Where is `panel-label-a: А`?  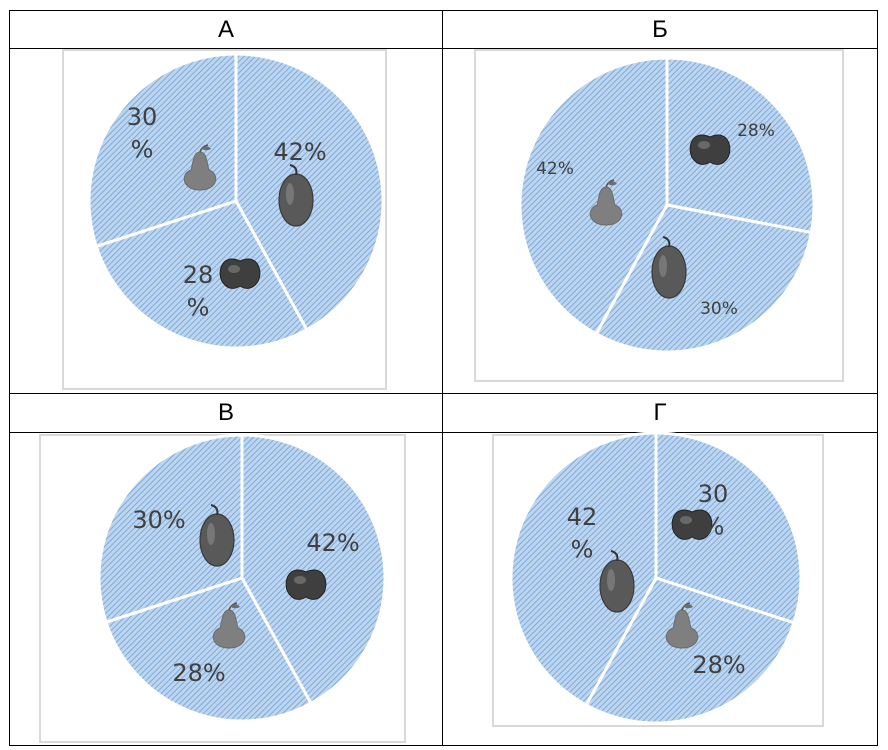
panel-label-a: А is located at coordinates (225, 29).